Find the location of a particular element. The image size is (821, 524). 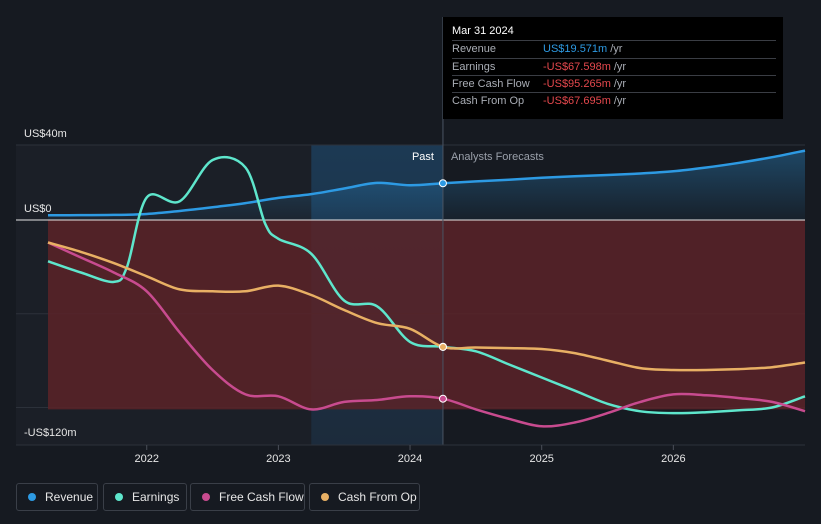

cash-from-op-legend-dot-icon is located at coordinates (325, 497).